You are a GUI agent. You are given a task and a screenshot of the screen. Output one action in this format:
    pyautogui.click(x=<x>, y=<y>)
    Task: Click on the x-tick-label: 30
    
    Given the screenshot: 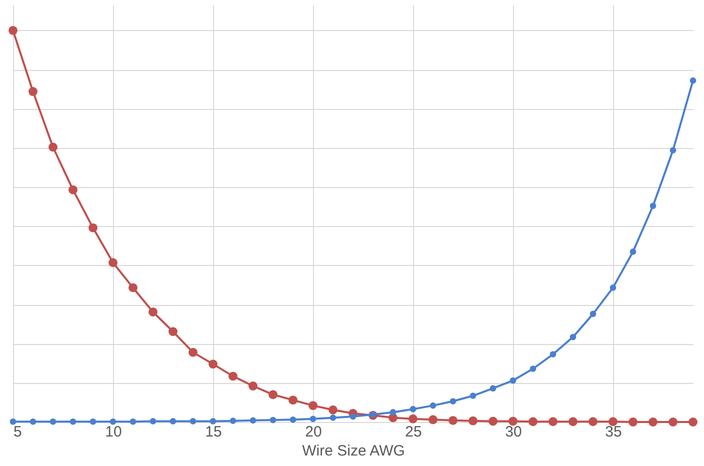 What is the action you would take?
    pyautogui.click(x=513, y=432)
    